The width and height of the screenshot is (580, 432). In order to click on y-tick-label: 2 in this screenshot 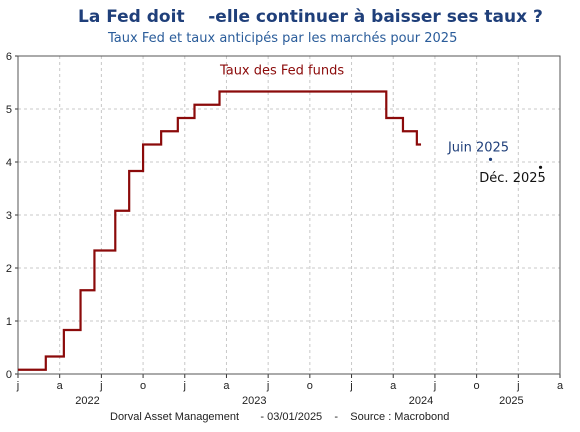, I will do `click(9, 269)`.